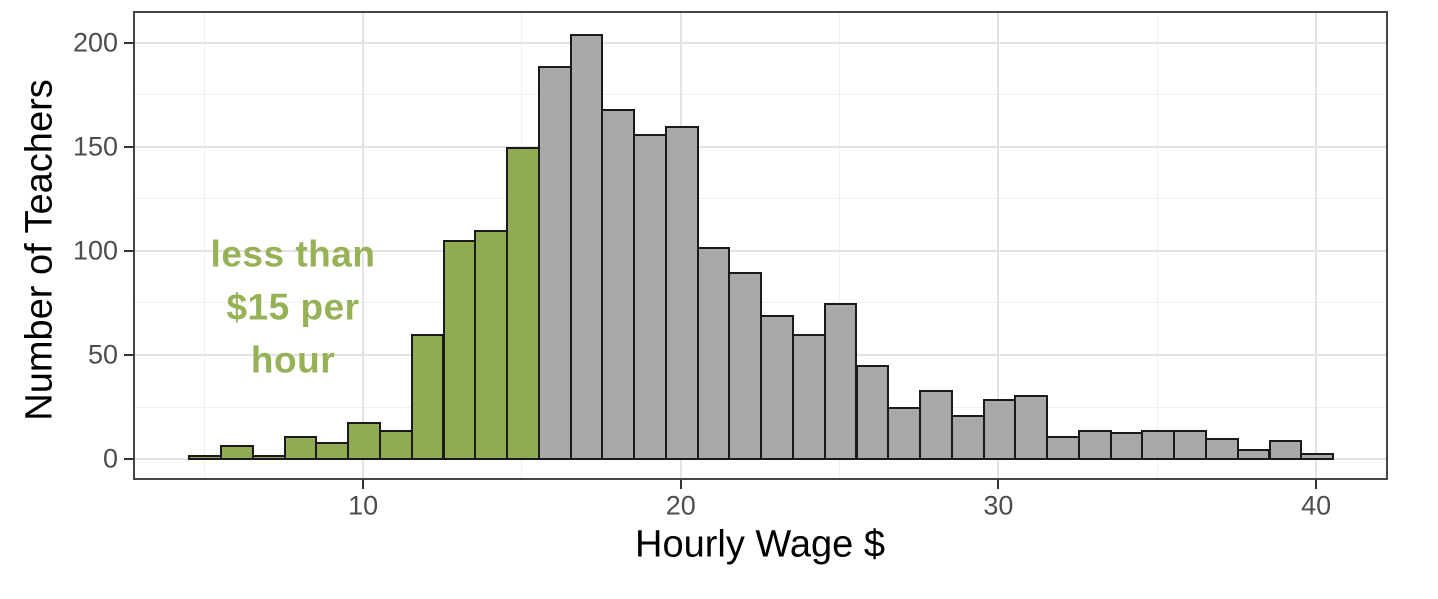 This screenshot has width=1438, height=599. What do you see at coordinates (95, 250) in the screenshot?
I see `y-axis-tick-label: 100` at bounding box center [95, 250].